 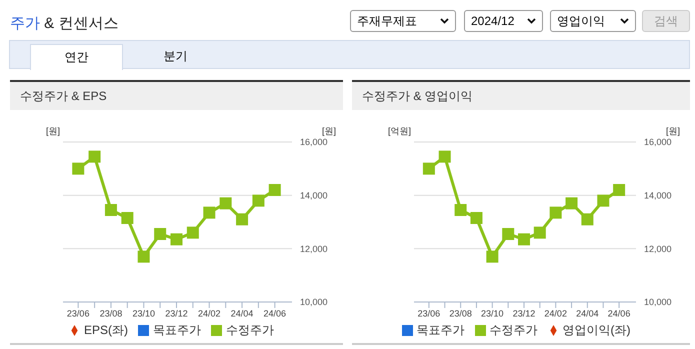 What do you see at coordinates (399, 131) in the screenshot?
I see `y-axis-title: [억원]` at bounding box center [399, 131].